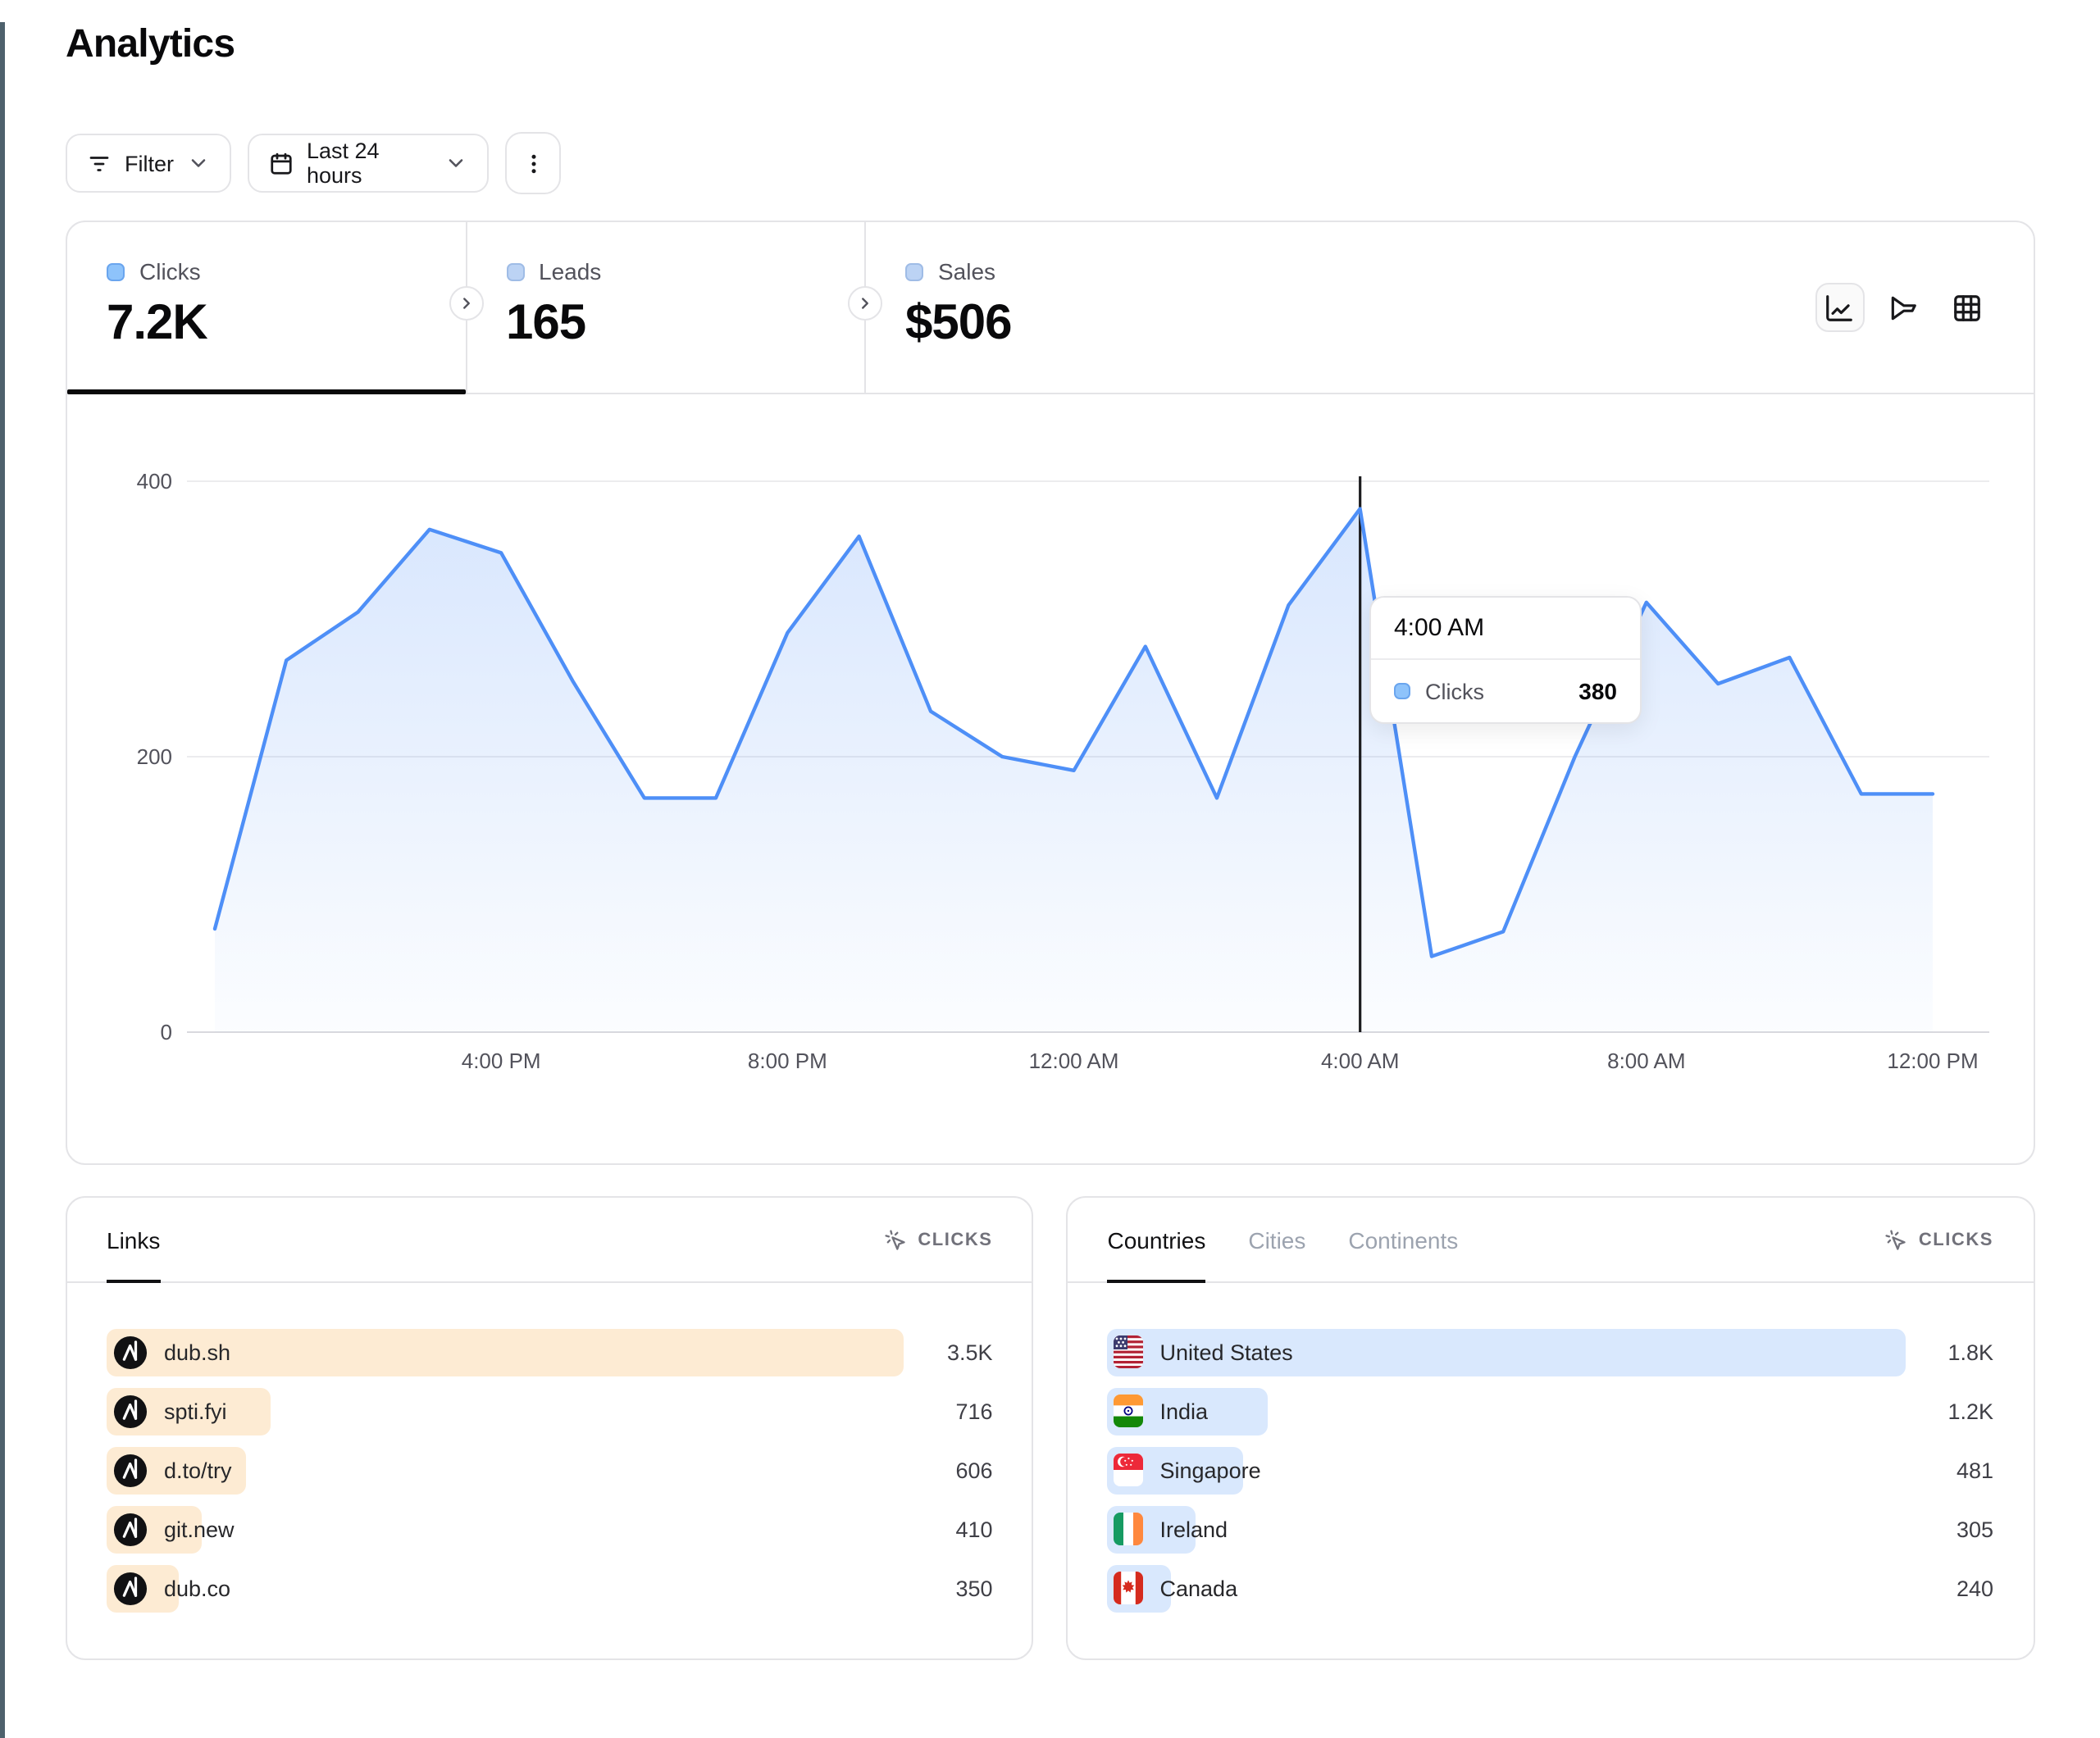 The image size is (2100, 1738). I want to click on links-metric-toggle: CLICKS, so click(937, 1239).